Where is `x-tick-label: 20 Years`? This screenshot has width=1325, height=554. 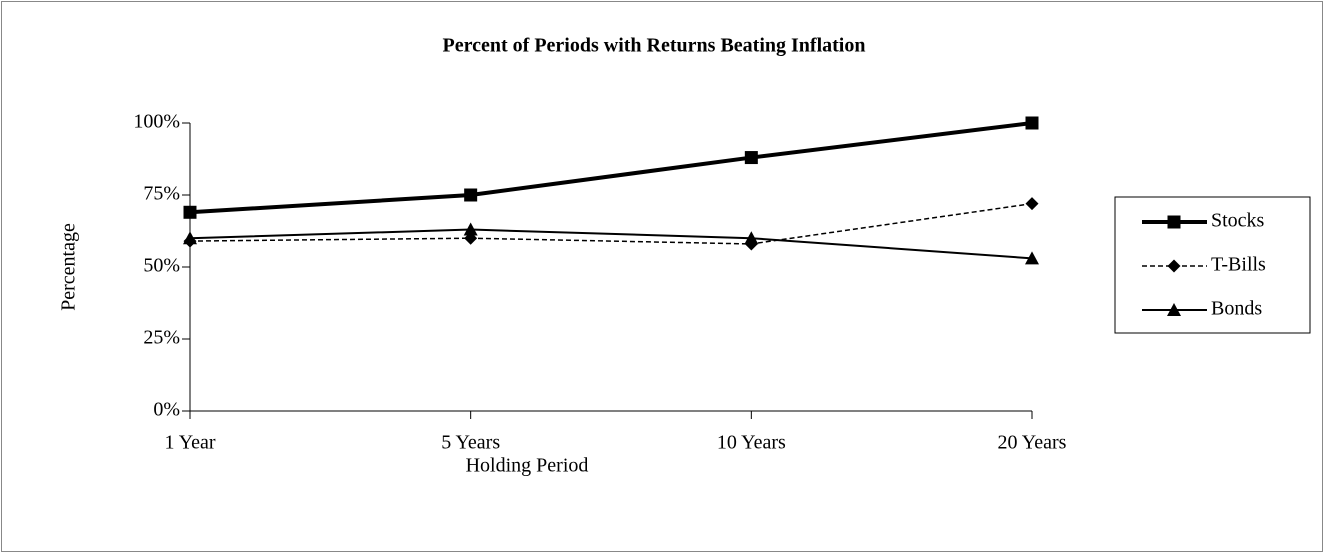
x-tick-label: 20 Years is located at coordinates (1032, 443).